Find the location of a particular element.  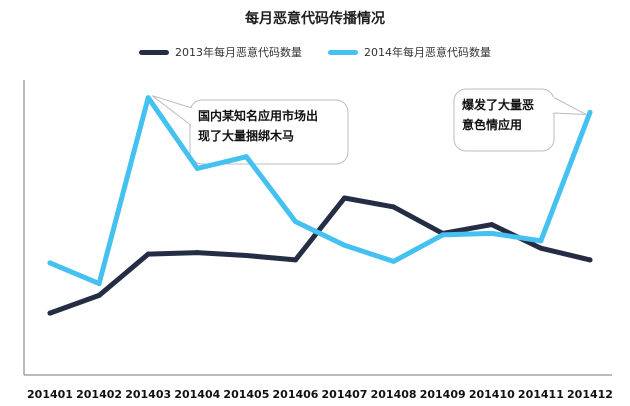

x-tick-label-201404: 201404 is located at coordinates (197, 394).